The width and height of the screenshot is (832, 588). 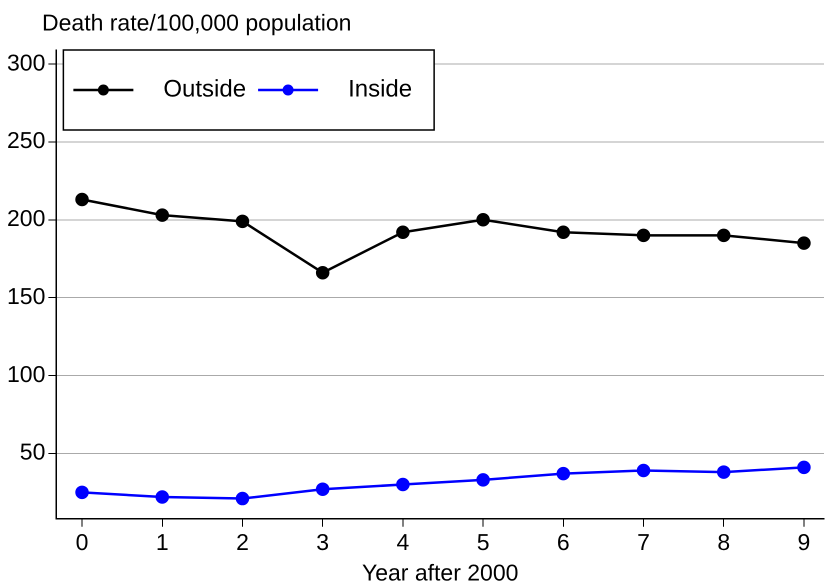 What do you see at coordinates (242, 541) in the screenshot?
I see `x-tick-label: 2` at bounding box center [242, 541].